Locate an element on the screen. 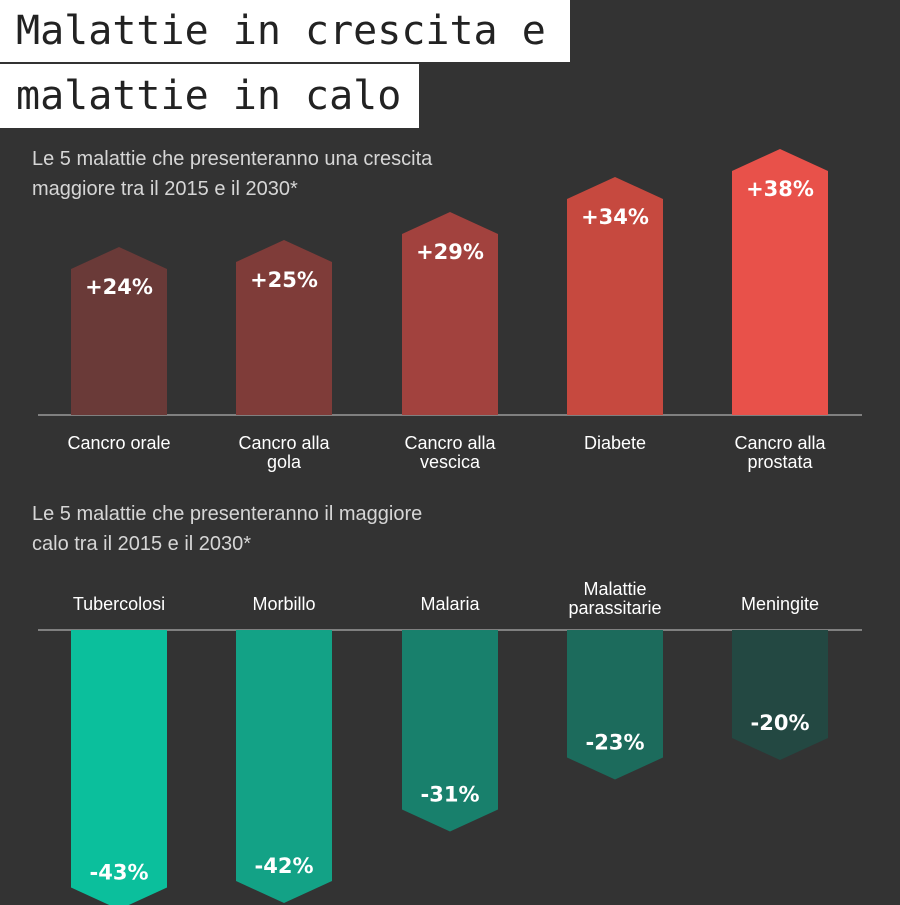 The image size is (900, 905). growth-value-cancro-alla-vescica: +29% is located at coordinates (450, 252).